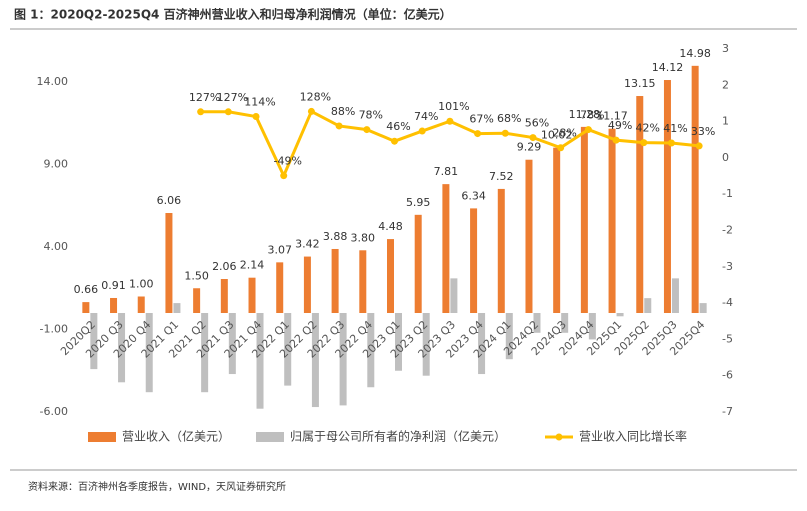  What do you see at coordinates (481, 119) in the screenshot?
I see `line-value-label: 67%` at bounding box center [481, 119].